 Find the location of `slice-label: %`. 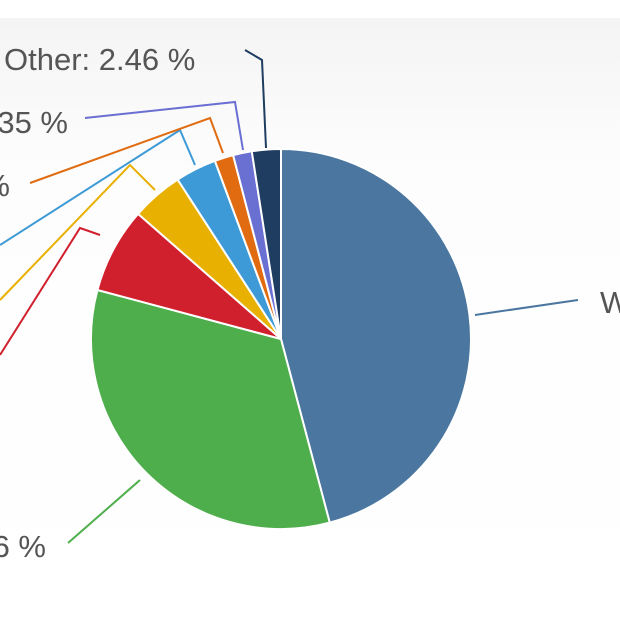

slice-label: % is located at coordinates (5, 185).